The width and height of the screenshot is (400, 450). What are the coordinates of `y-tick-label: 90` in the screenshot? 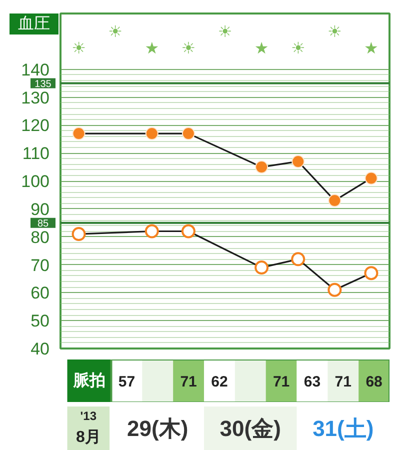 It's located at (40, 209).